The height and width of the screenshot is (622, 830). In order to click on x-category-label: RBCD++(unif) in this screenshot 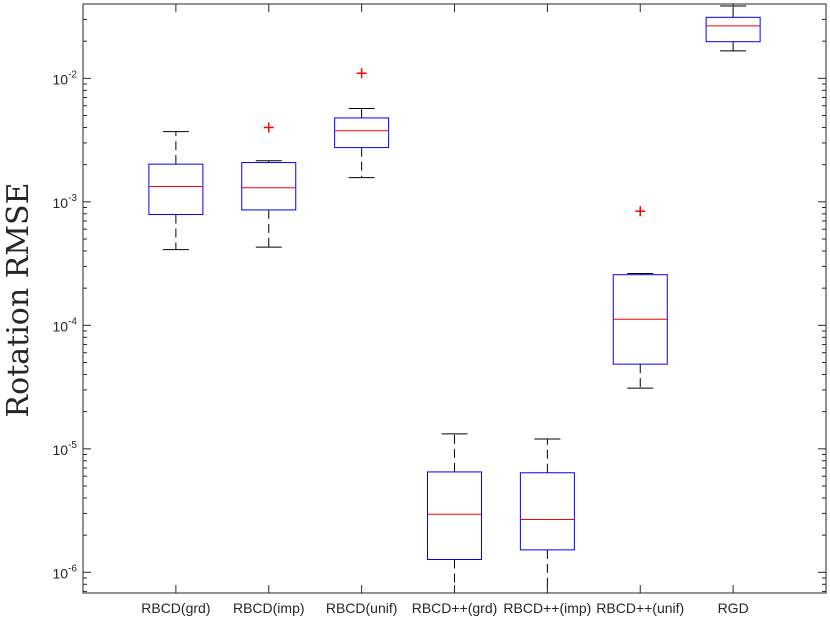, I will do `click(640, 608)`.